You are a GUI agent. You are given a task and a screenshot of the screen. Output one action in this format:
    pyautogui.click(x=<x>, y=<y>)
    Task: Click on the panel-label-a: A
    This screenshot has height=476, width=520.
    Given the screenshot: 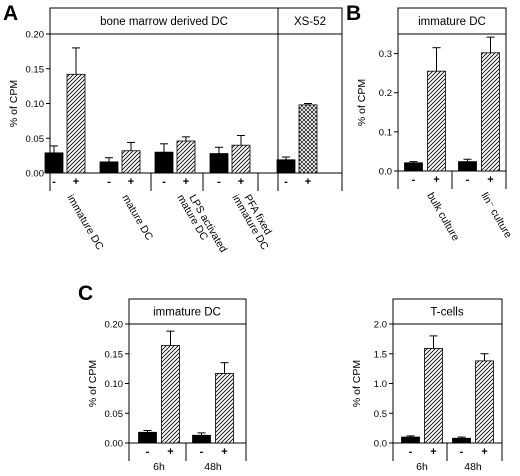 What is the action you would take?
    pyautogui.click(x=10, y=13)
    